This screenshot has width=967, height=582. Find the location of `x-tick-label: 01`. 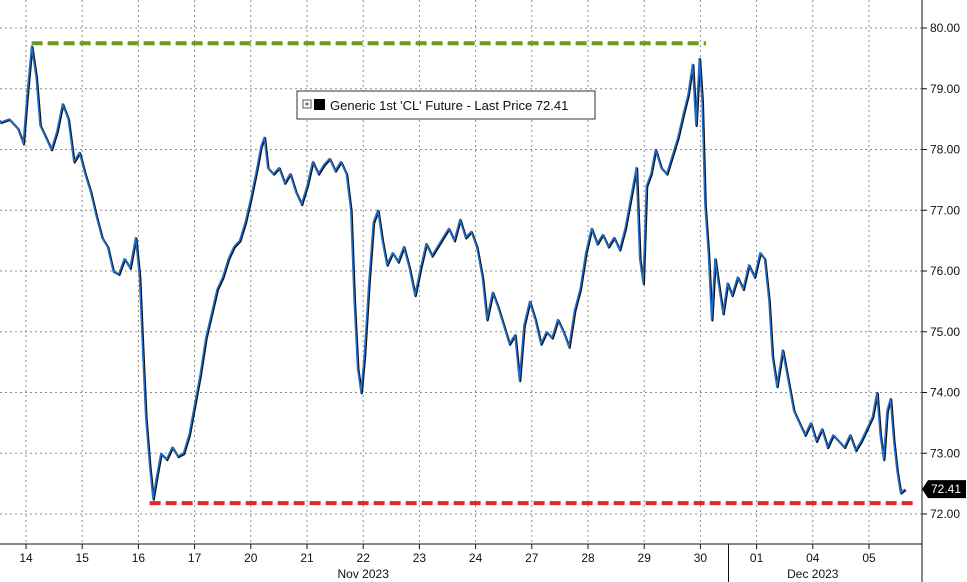

x-tick-label: 01 is located at coordinates (757, 558).